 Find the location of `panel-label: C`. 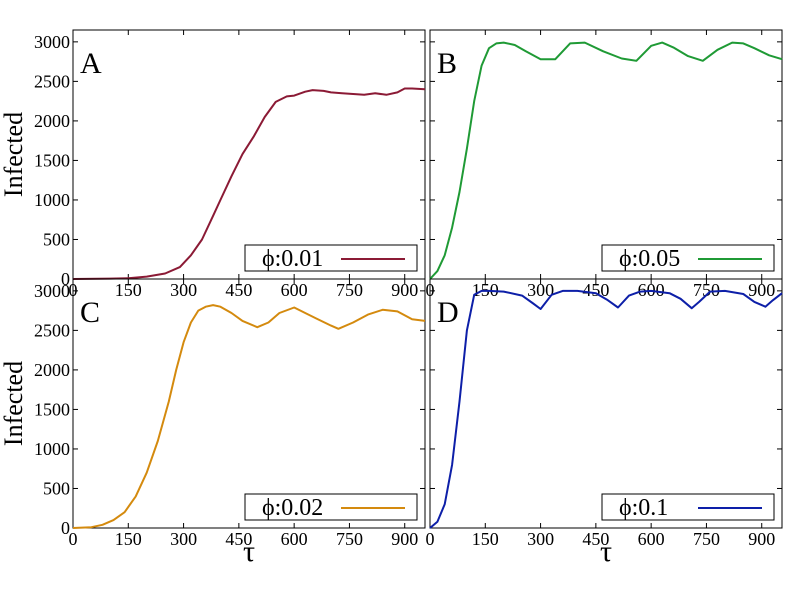

panel-label: C is located at coordinates (90, 312).